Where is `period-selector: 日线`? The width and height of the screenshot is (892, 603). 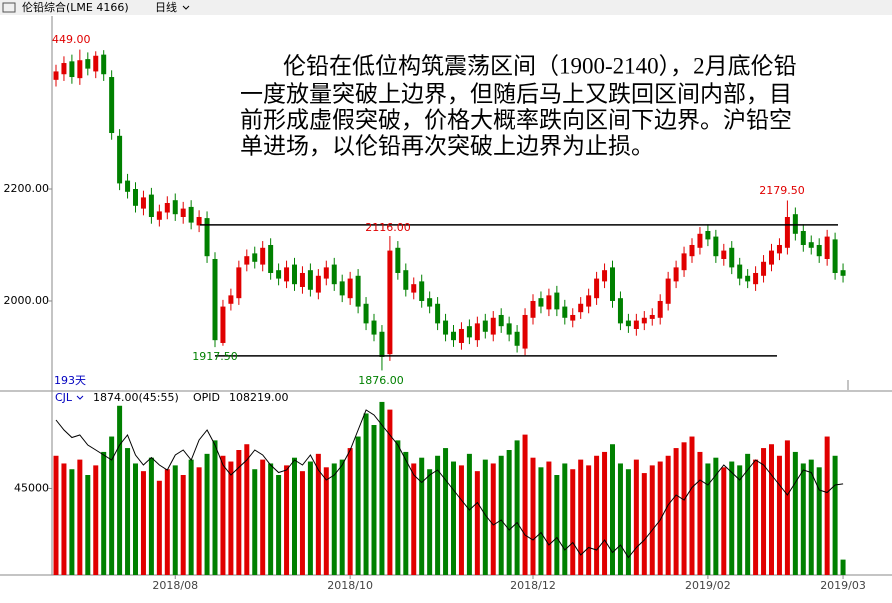 period-selector: 日线 is located at coordinates (166, 7).